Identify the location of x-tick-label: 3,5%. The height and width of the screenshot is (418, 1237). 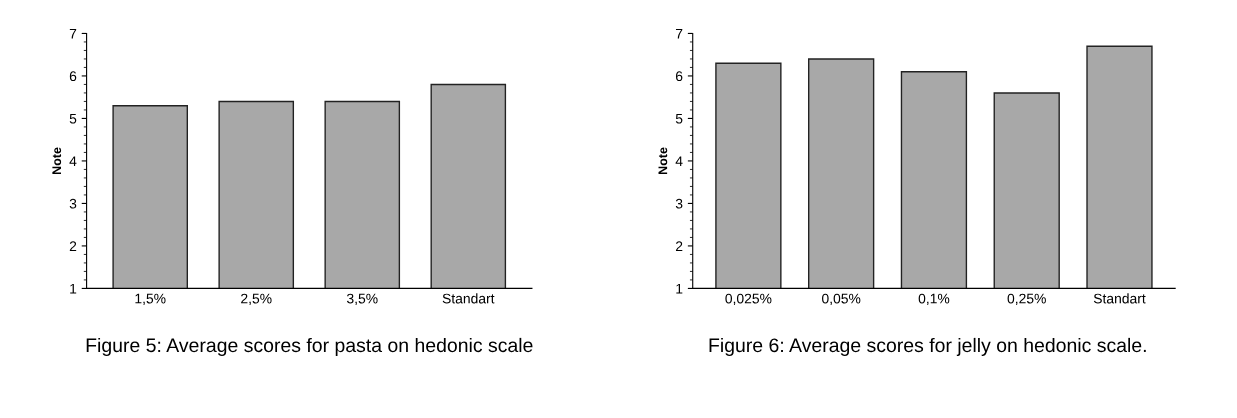
(362, 299).